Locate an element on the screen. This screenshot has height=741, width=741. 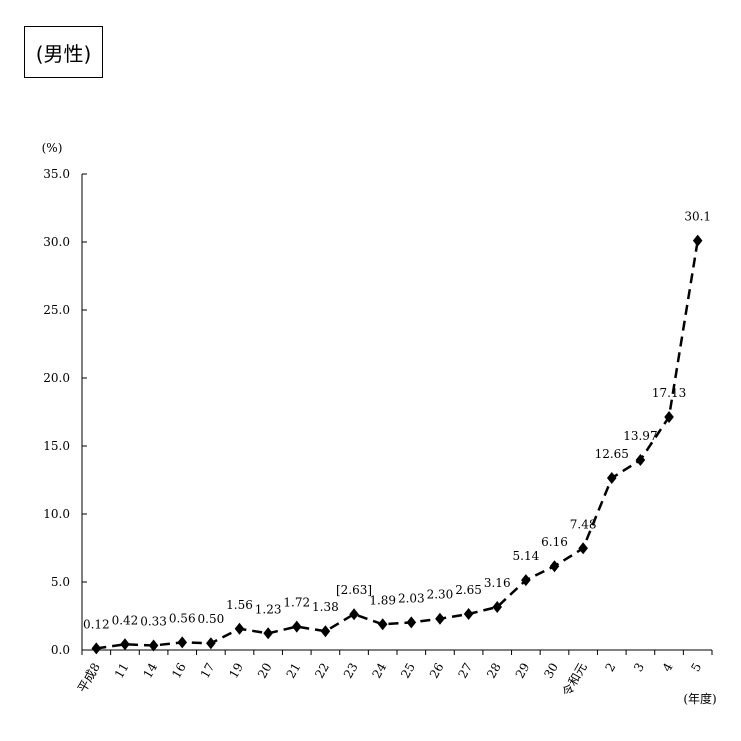
x-tick-label: 30 is located at coordinates (551, 671).